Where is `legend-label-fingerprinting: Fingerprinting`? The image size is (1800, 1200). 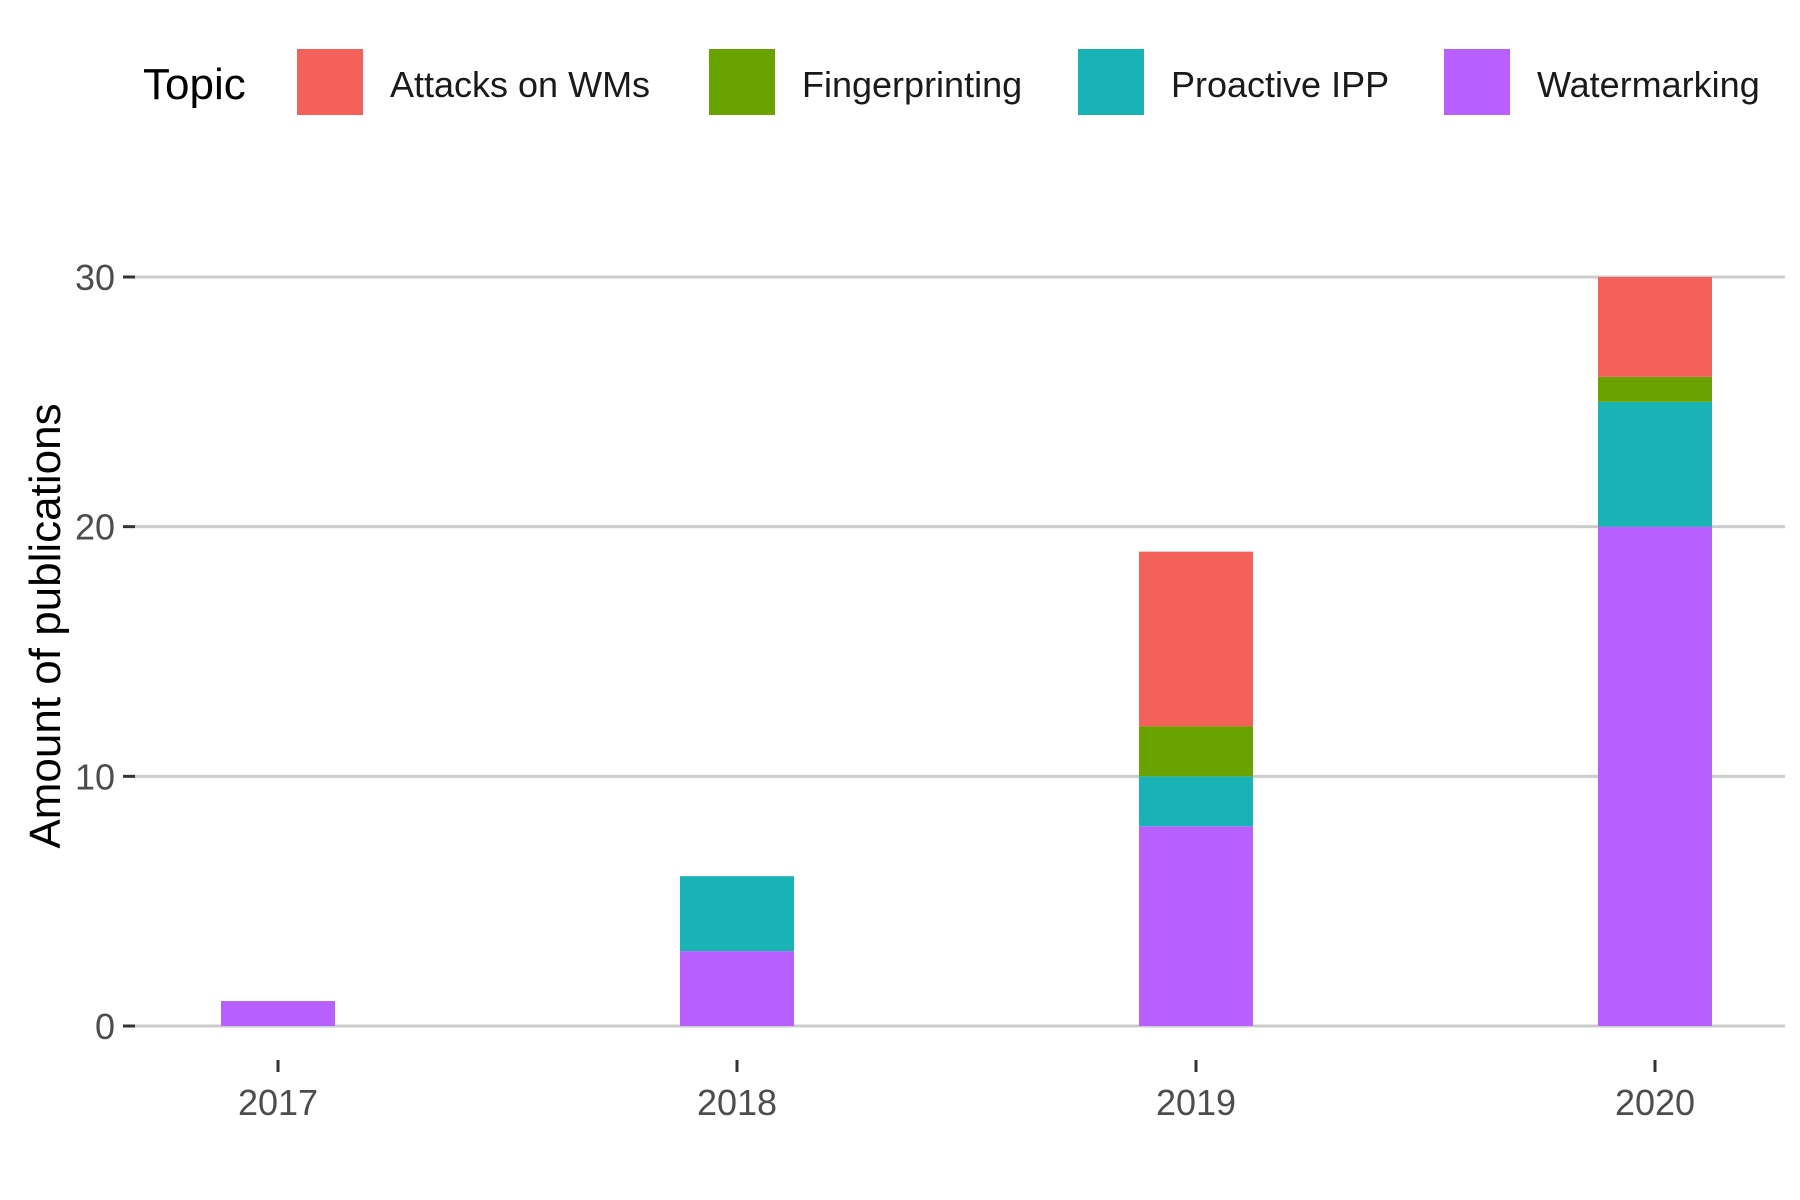 legend-label-fingerprinting: Fingerprinting is located at coordinates (912, 84).